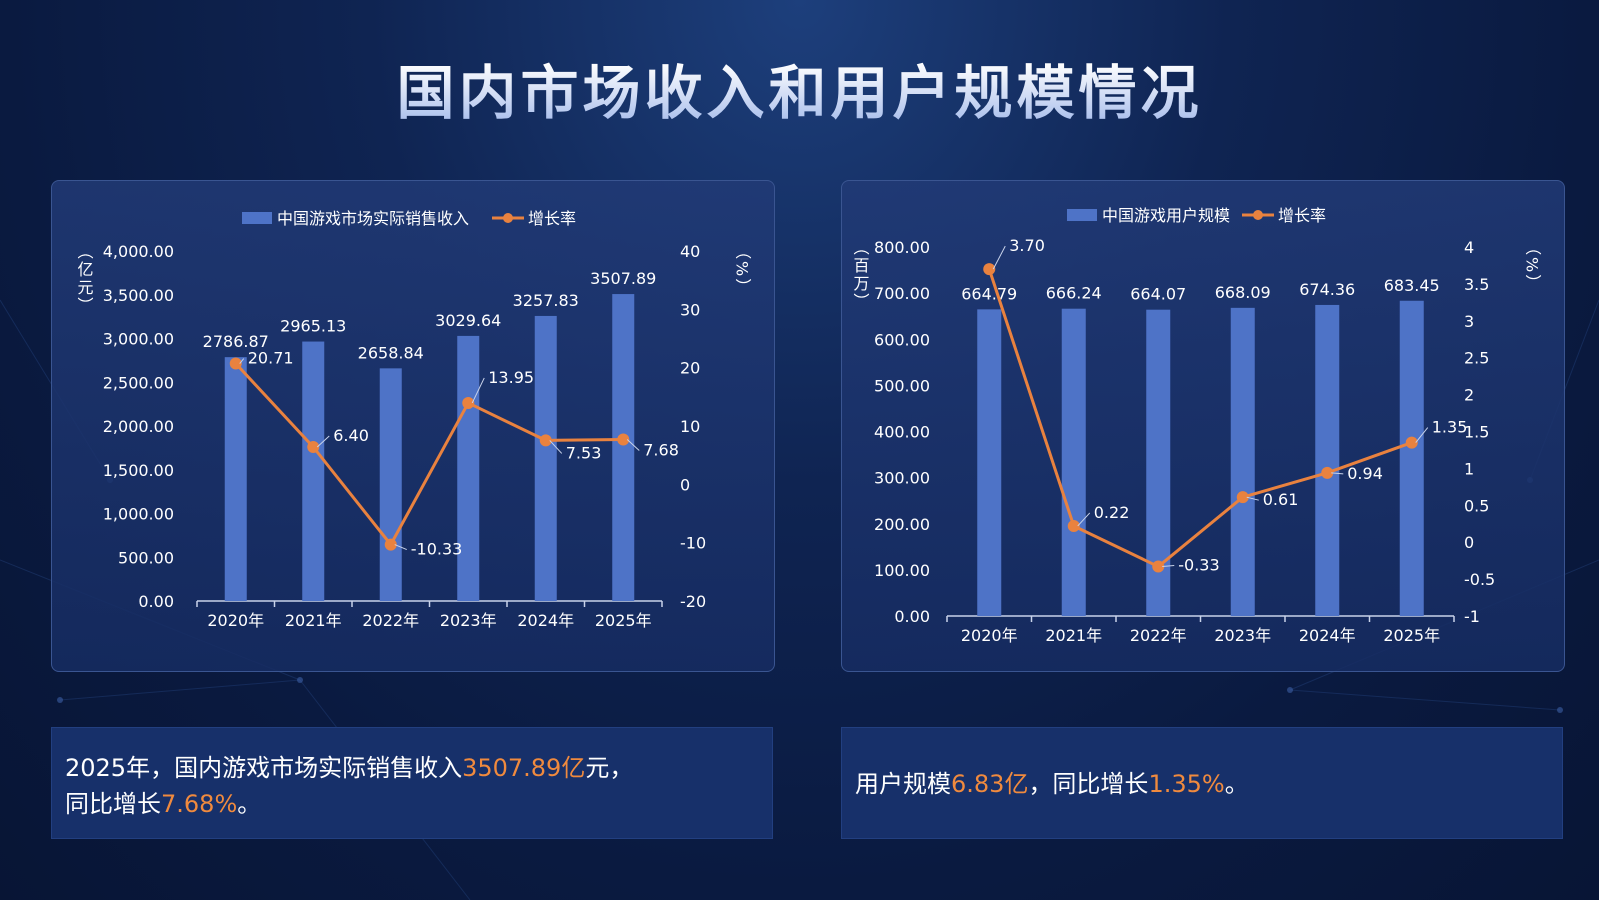 The height and width of the screenshot is (900, 1599). Describe the element at coordinates (661, 450) in the screenshot. I see `growth-value-label: 7.68` at that location.